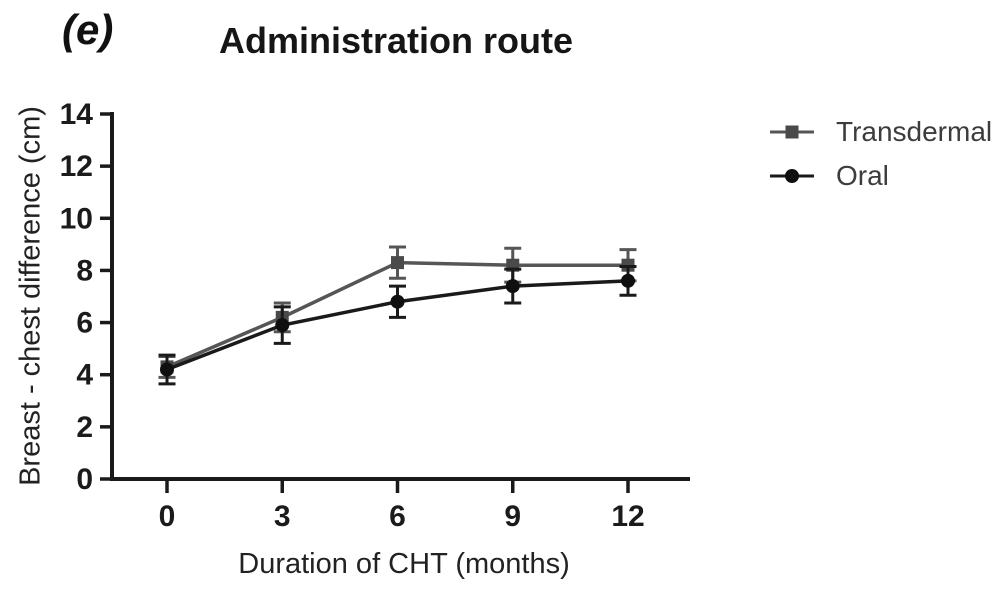 This screenshot has height=613, width=1008. I want to click on circle-on-line-icon, so click(792, 176).